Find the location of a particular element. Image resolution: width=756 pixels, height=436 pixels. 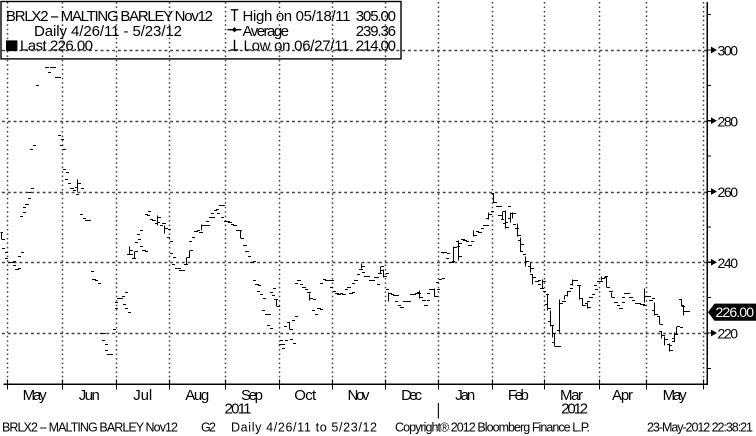

svg-text: Average is located at coordinates (266, 31).